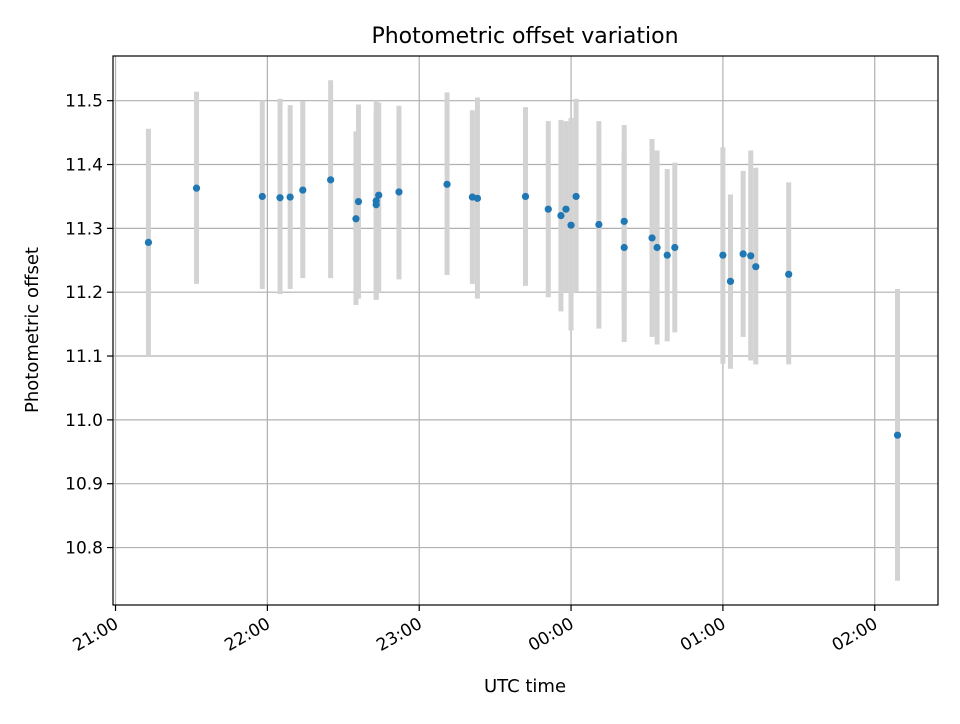  Describe the element at coordinates (84, 102) in the screenshot. I see `y-tick-label: 11.5` at that location.